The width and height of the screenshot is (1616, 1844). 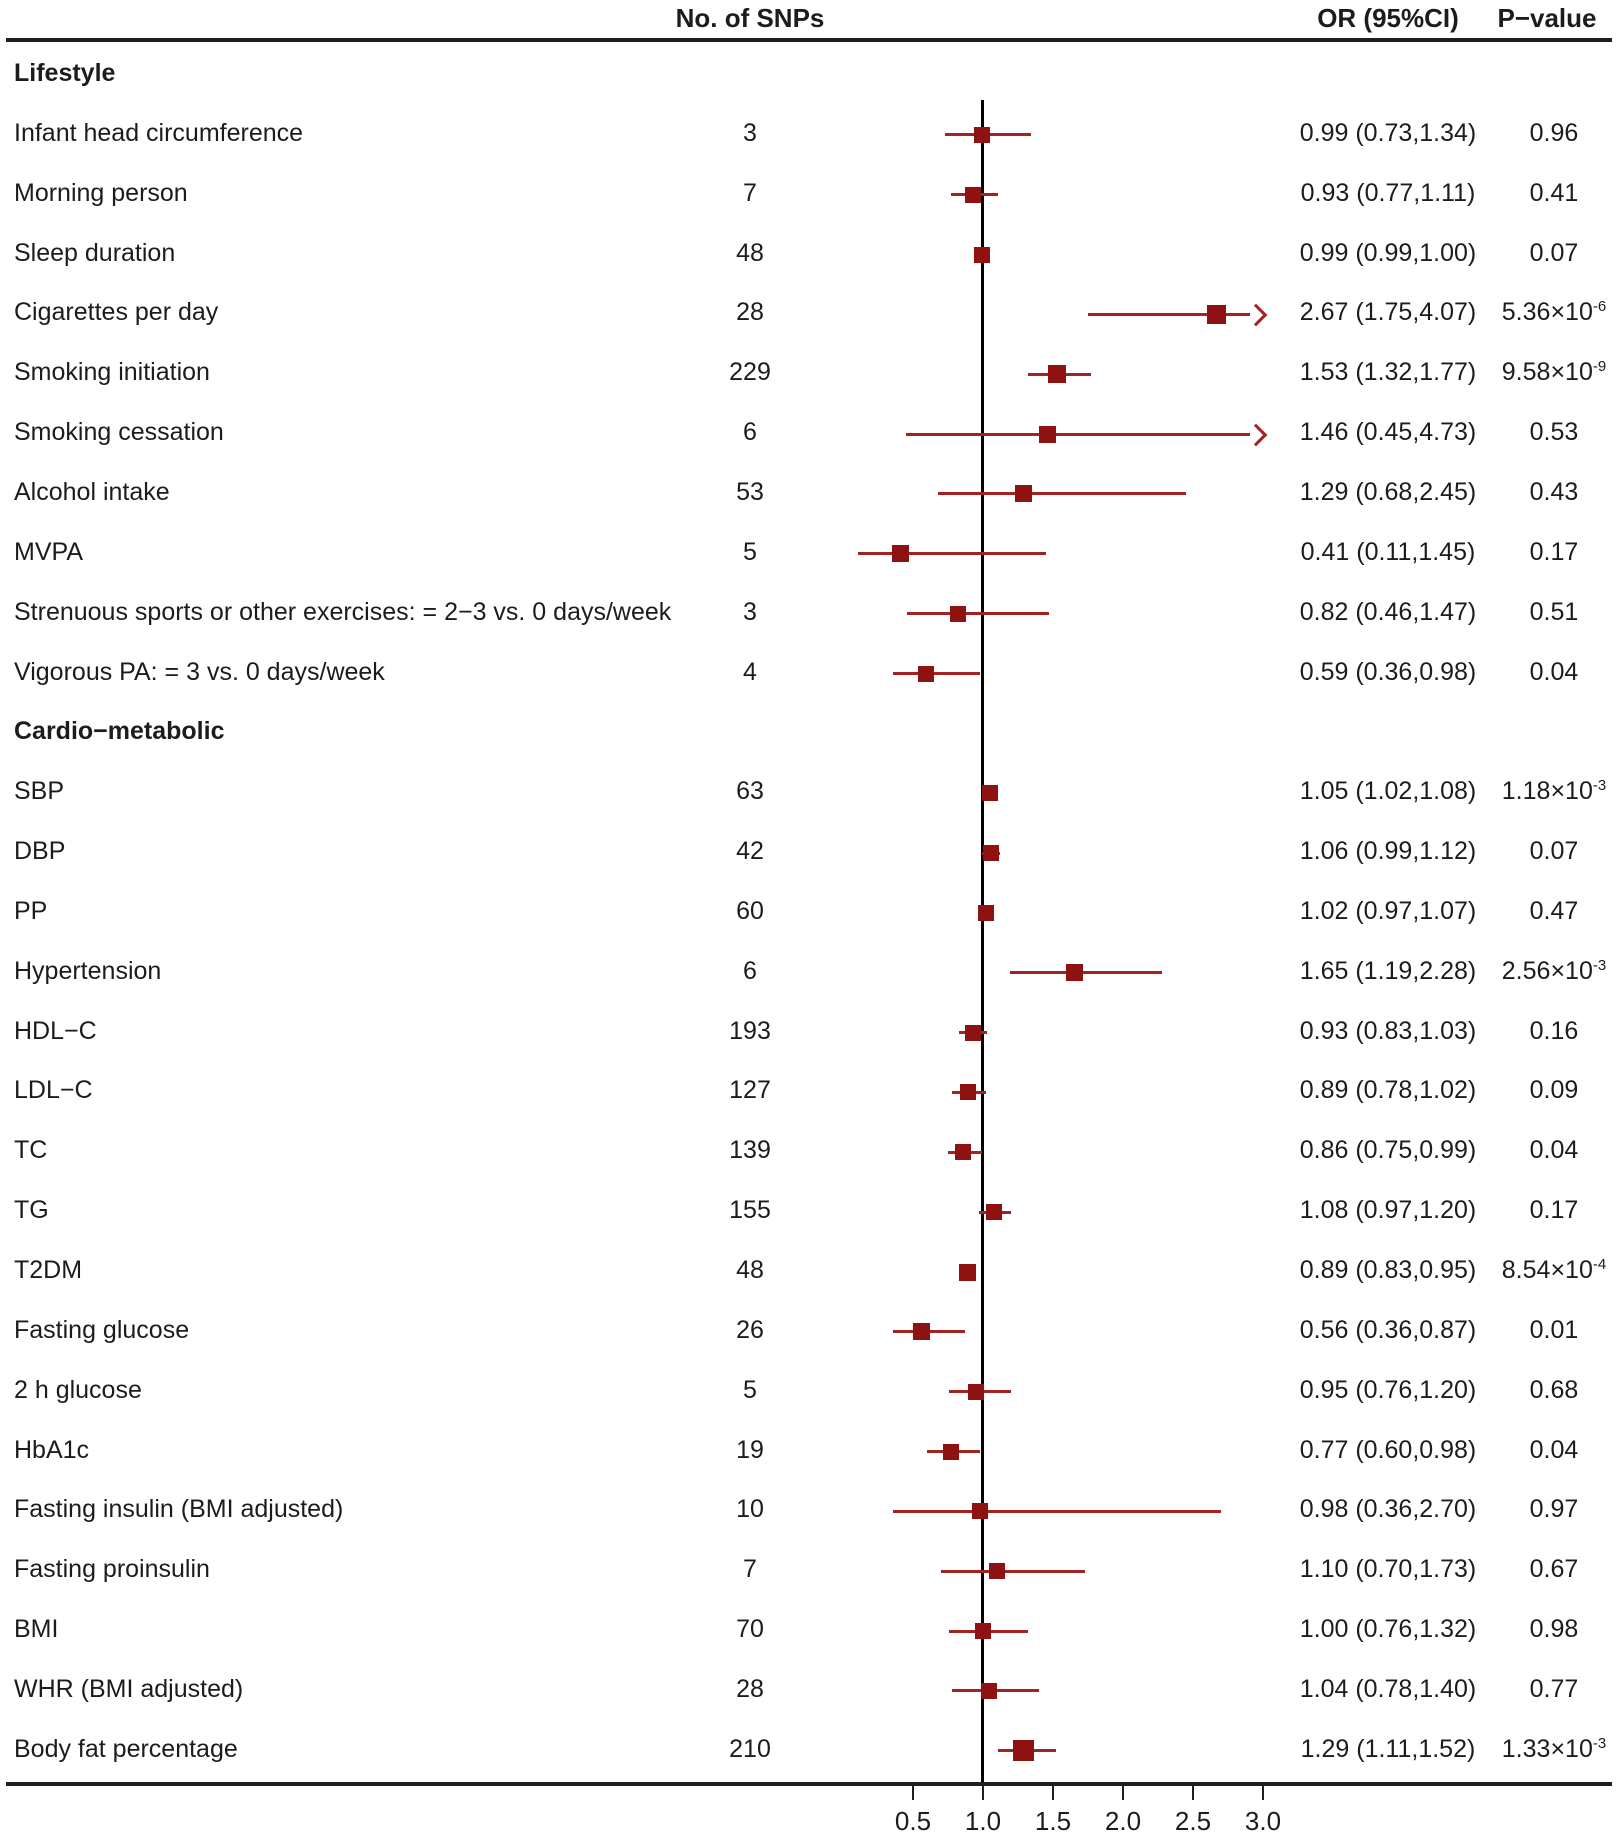 I want to click on row-p-value: 9.58×10⁻⁹, so click(x=1554, y=372).